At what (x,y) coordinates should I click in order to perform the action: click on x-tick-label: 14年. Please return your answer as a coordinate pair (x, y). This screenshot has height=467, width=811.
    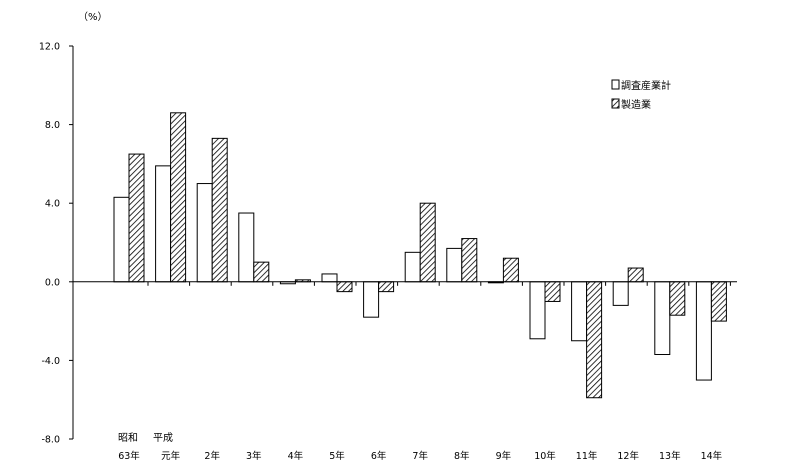
    Looking at the image, I should click on (712, 456).